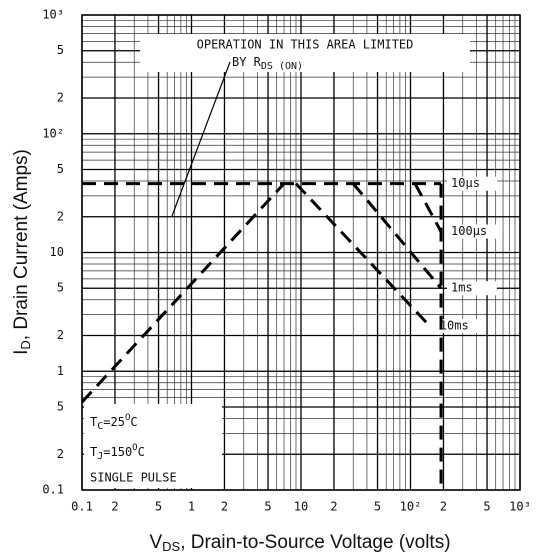 This screenshot has width=543, height=556. Describe the element at coordinates (282, 66) in the screenshot. I see `annotation-sub: DS (ON)` at that location.